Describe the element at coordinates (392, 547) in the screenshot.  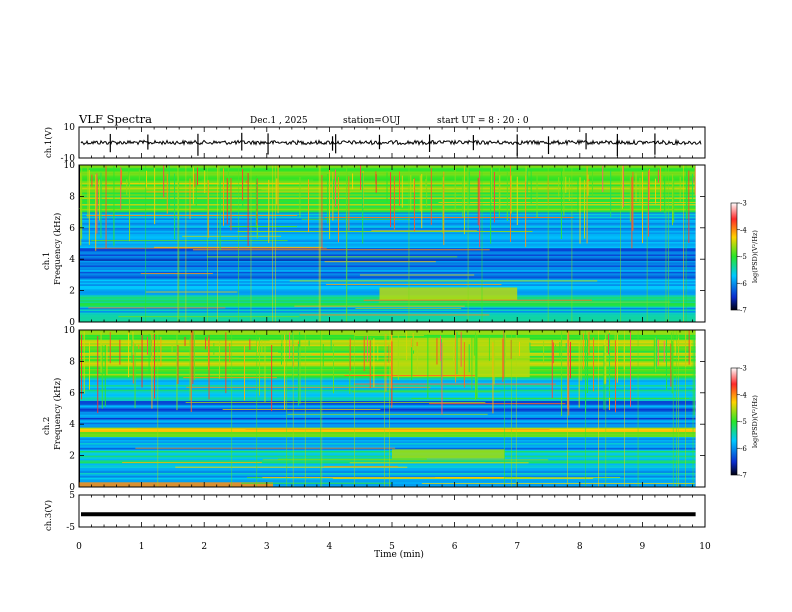
I see `x-tick-label: 5` at that location.